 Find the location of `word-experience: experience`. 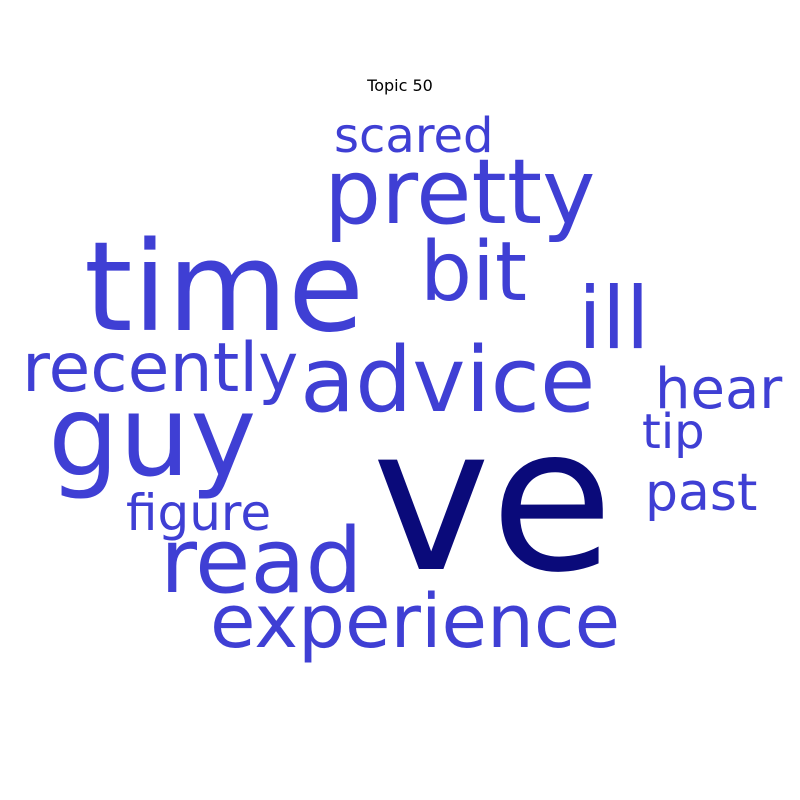

word-experience: experience is located at coordinates (415, 622).